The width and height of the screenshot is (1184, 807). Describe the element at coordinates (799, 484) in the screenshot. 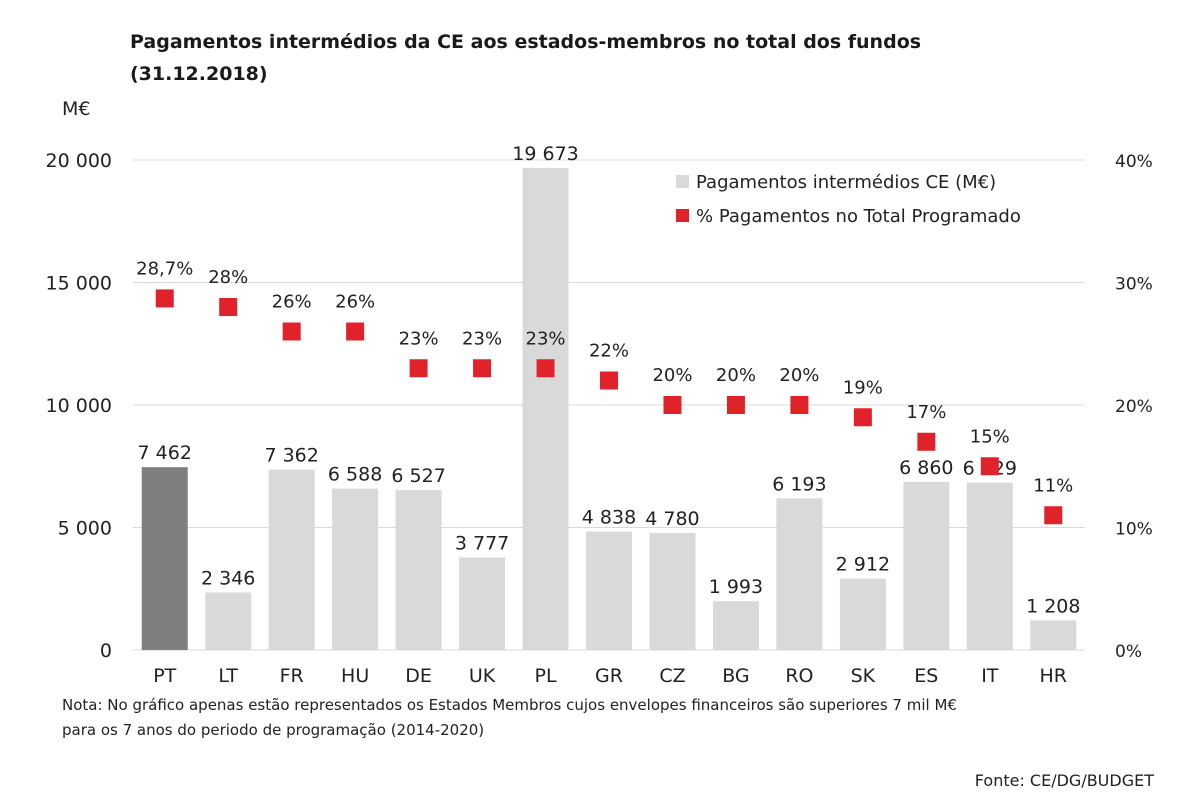

I see `bar-value-label: 6 193` at that location.